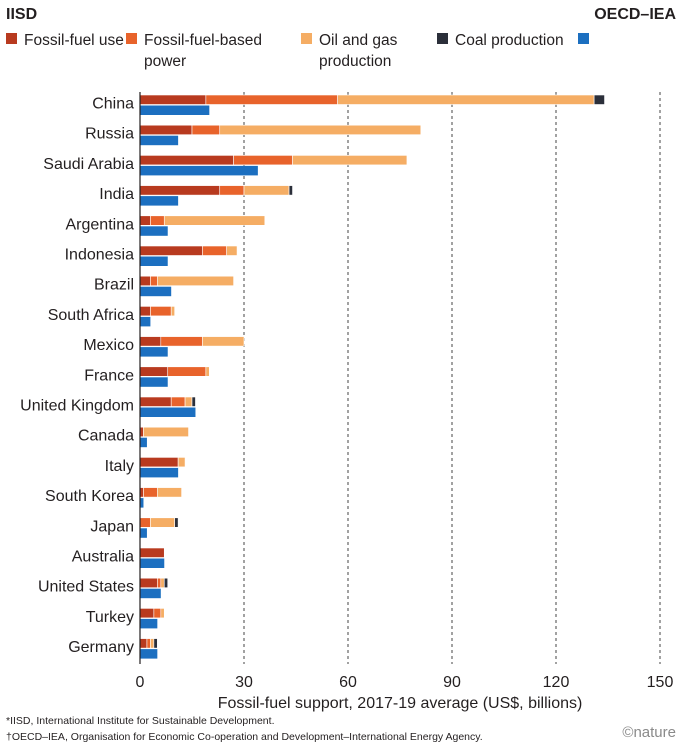 This screenshot has width=684, height=749. I want to click on bar-japan-oil-and-gas-production, so click(162, 522).